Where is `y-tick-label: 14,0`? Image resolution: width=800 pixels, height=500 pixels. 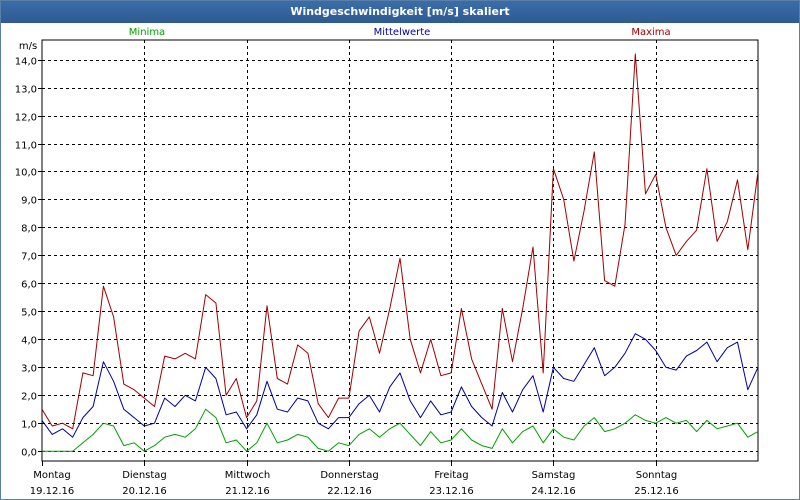
y-tick-label: 14,0 is located at coordinates (26, 62).